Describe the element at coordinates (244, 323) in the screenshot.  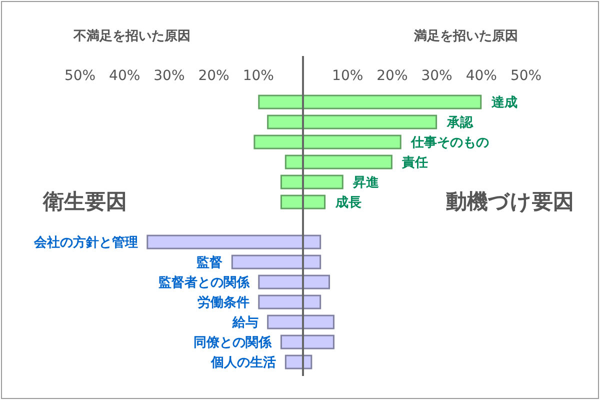
I see `y-tick-label: 給与` at that location.